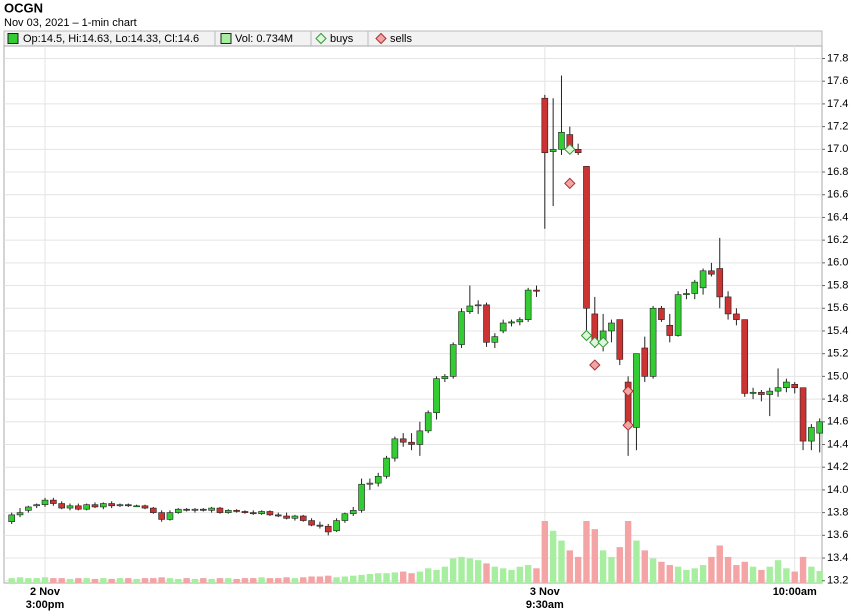 The width and height of the screenshot is (853, 616). What do you see at coordinates (837, 149) in the screenshot?
I see `y-tick-label: 17.0` at bounding box center [837, 149].